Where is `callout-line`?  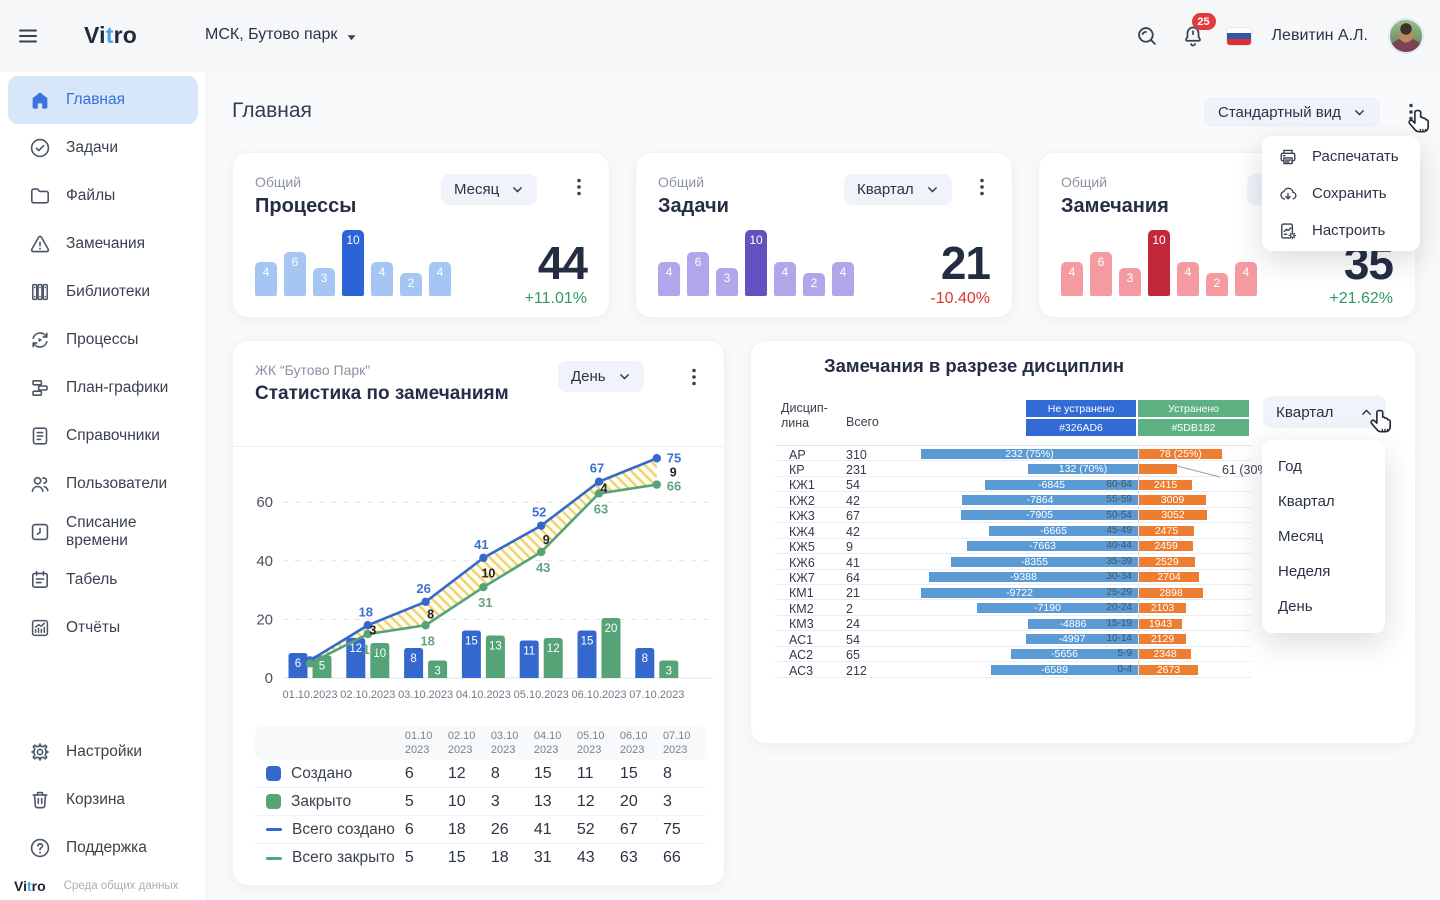
callout-line is located at coordinates (1198, 471).